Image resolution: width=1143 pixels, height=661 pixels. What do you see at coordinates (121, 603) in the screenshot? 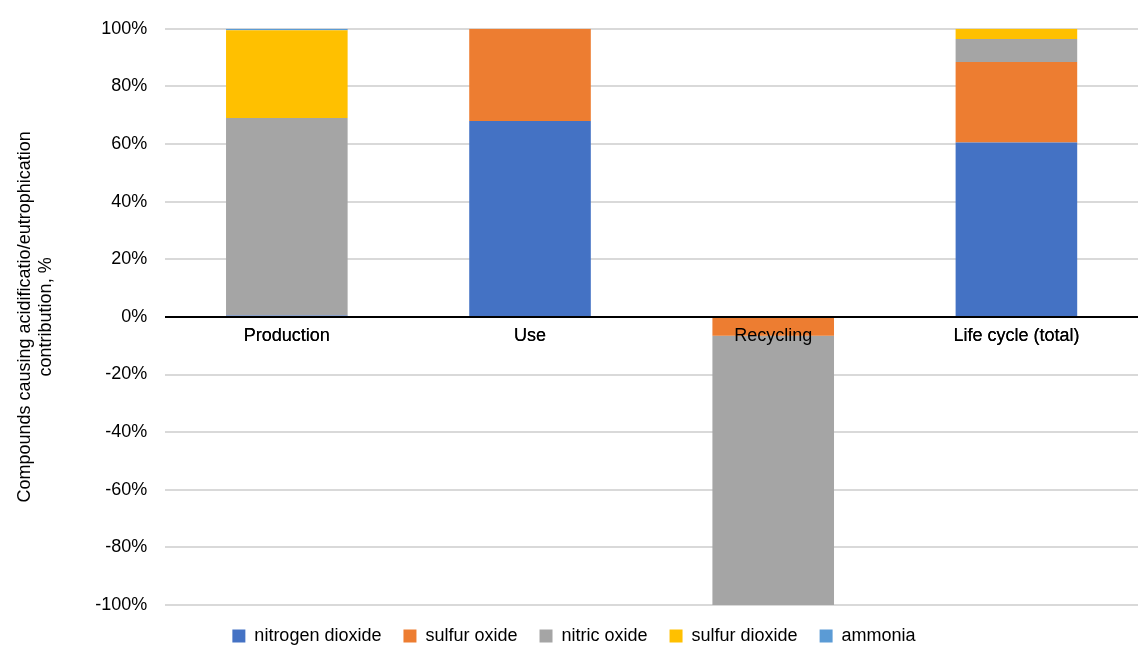
I see `y-tick-label: -100%` at bounding box center [121, 603].